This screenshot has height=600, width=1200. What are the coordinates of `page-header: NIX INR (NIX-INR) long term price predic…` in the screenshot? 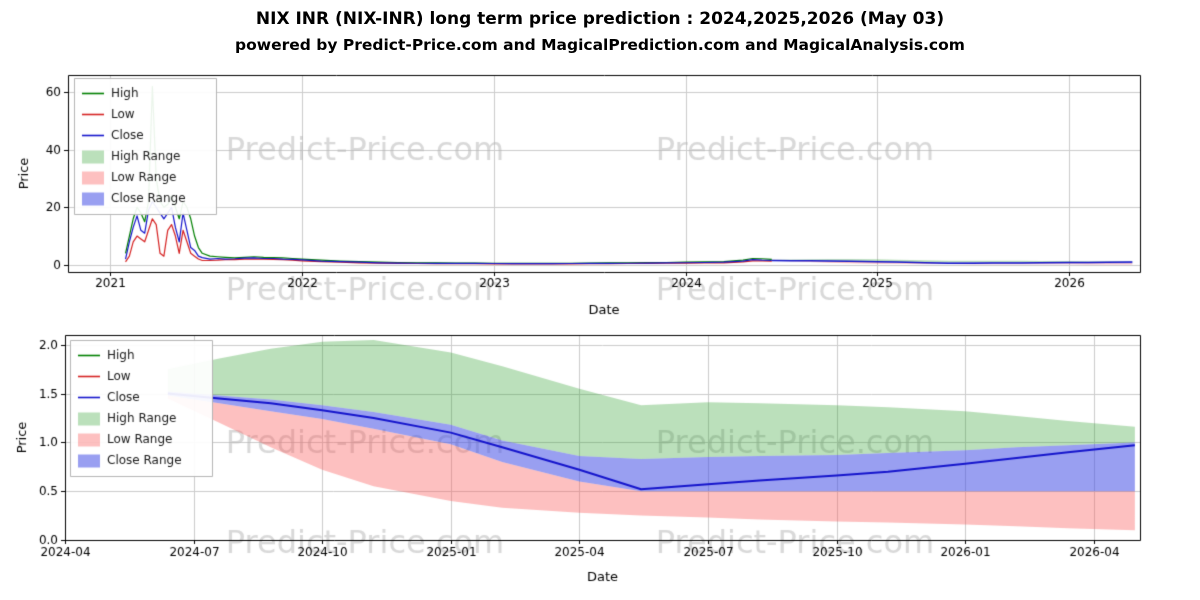 It's located at (600, 33).